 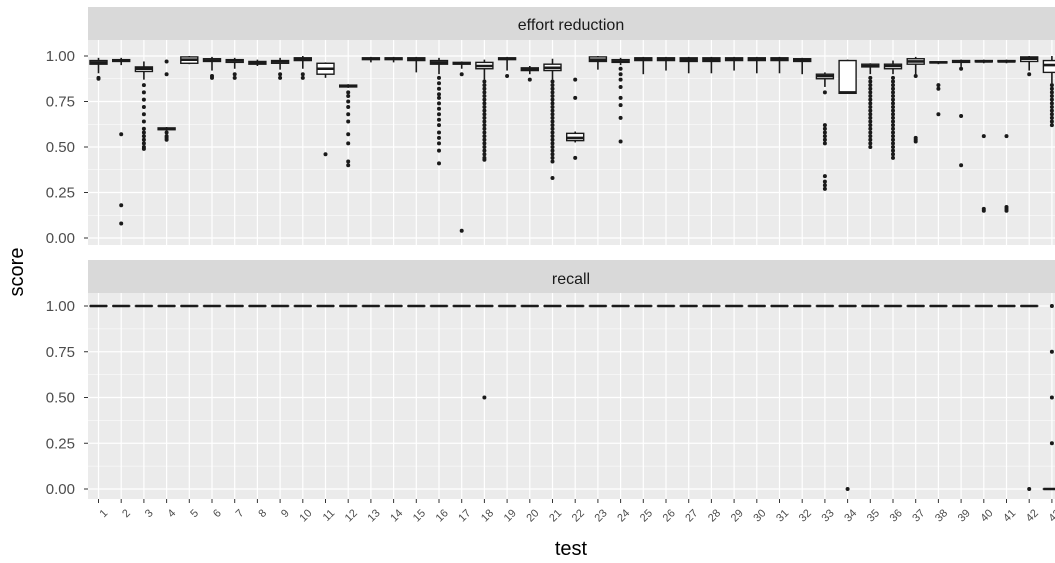 What do you see at coordinates (571, 279) in the screenshot?
I see `strip-label-recall: recall` at bounding box center [571, 279].